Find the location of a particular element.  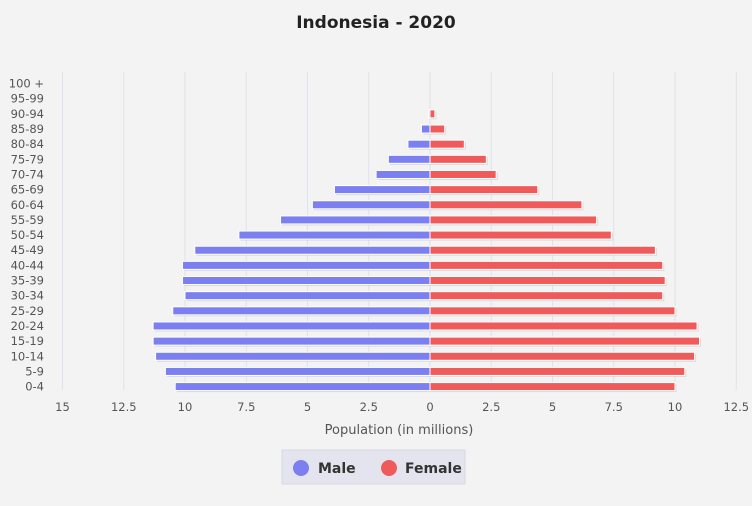

x-tick-label: 15 is located at coordinates (62, 407).